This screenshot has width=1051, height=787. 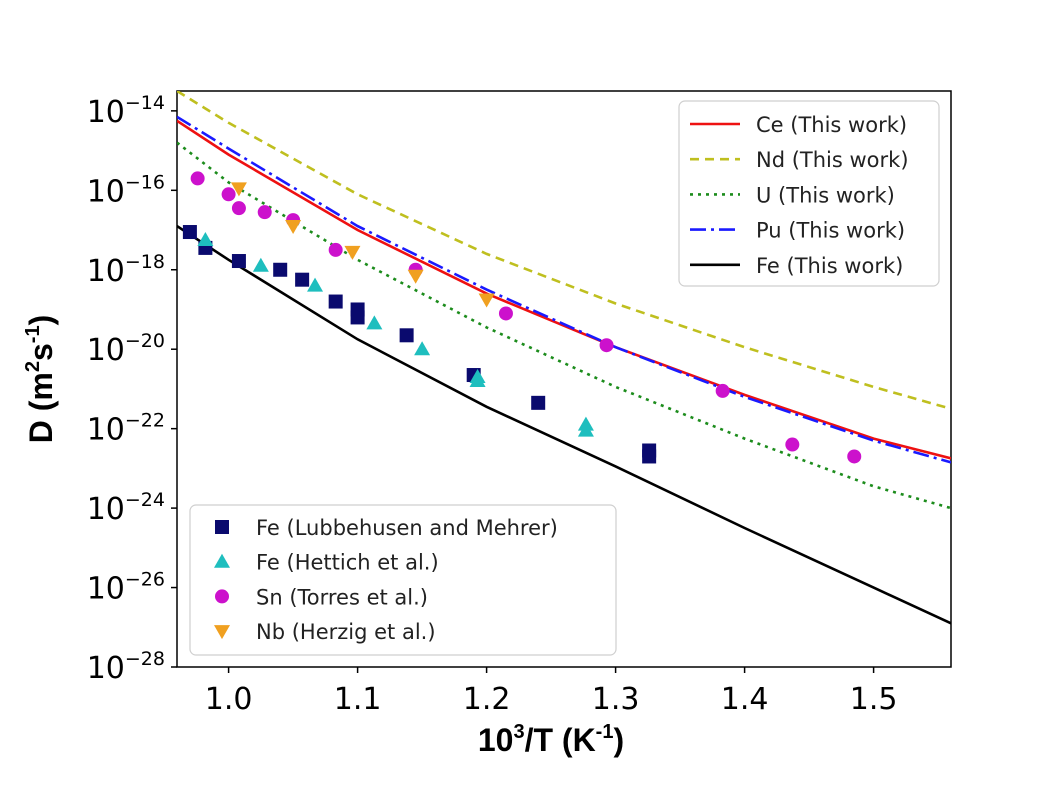 I want to click on legend-label-sn-torres-et-al: Sn (Torres et al.), so click(x=342, y=597).